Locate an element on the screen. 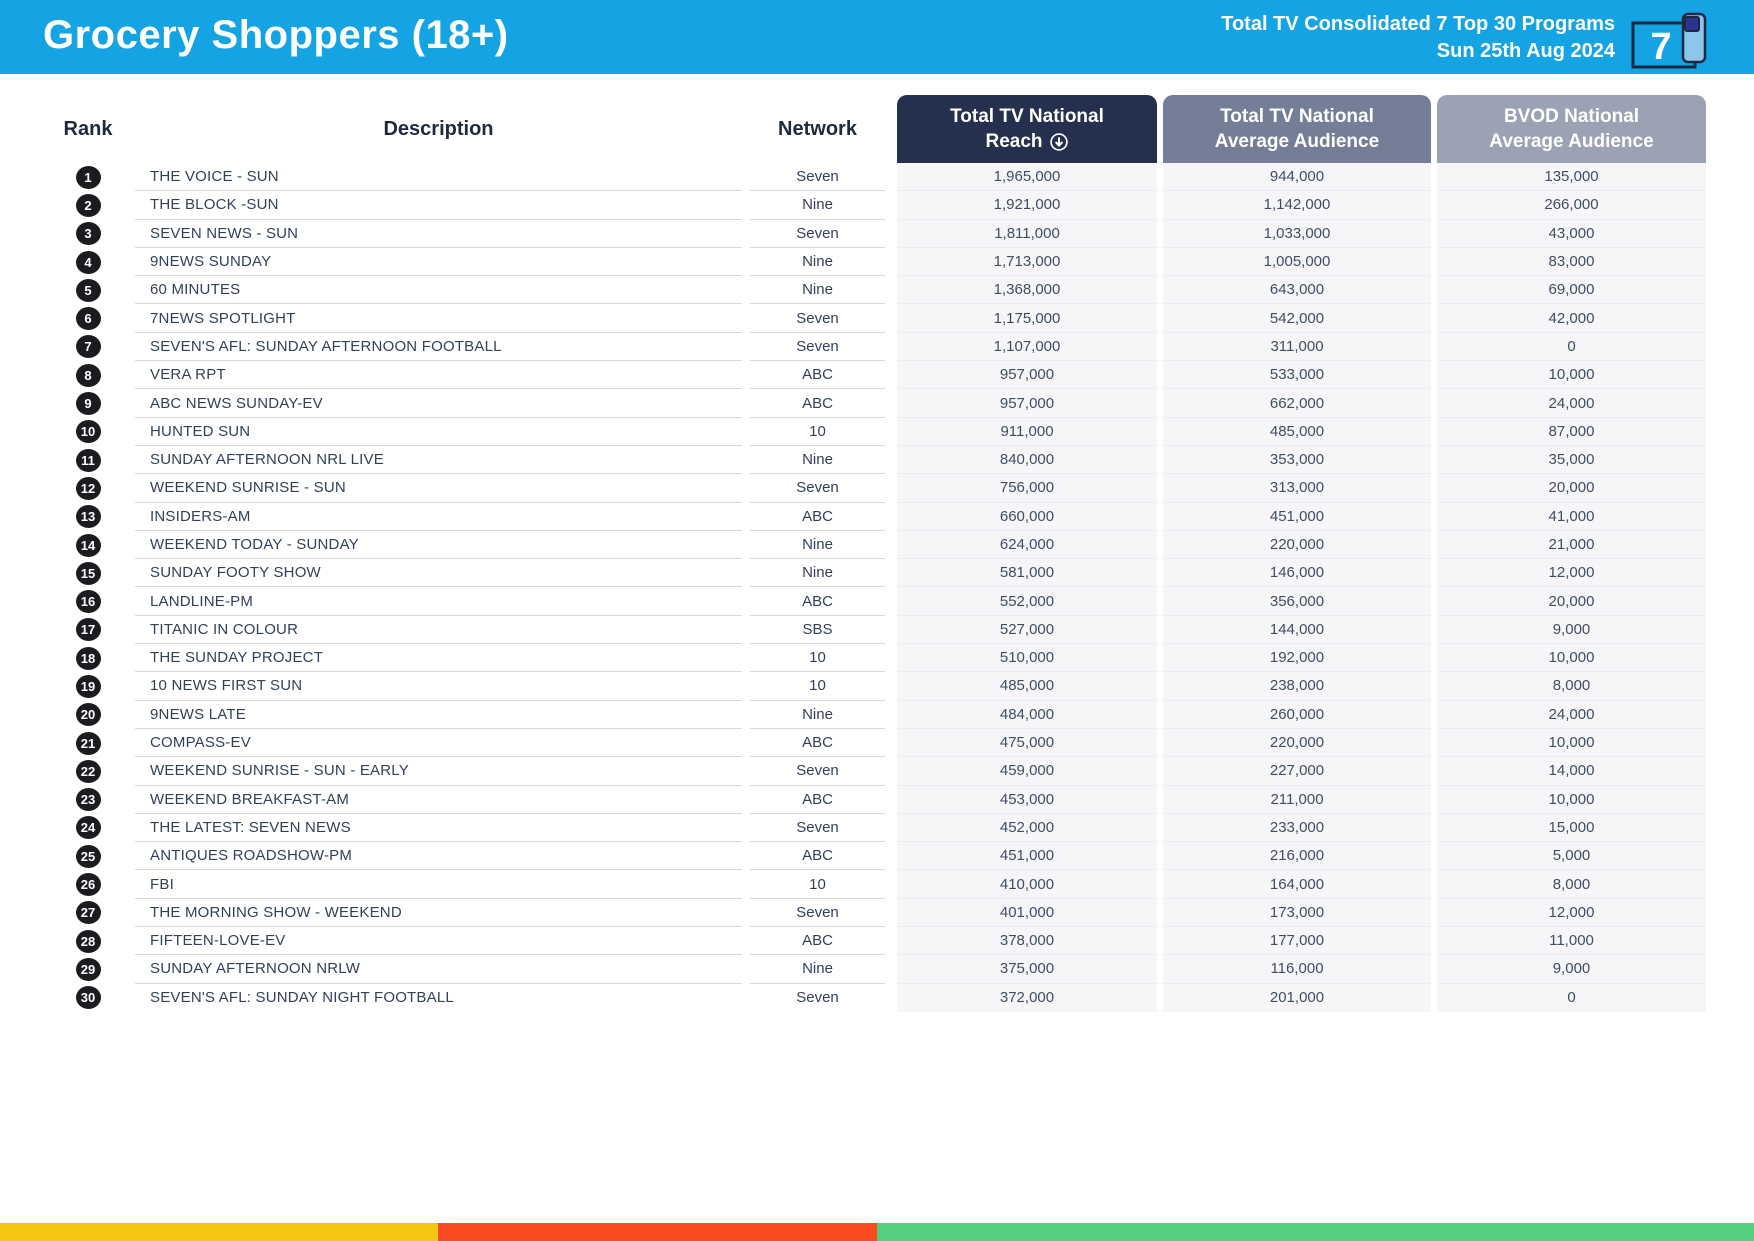  network-cell: SBS is located at coordinates (817, 630).